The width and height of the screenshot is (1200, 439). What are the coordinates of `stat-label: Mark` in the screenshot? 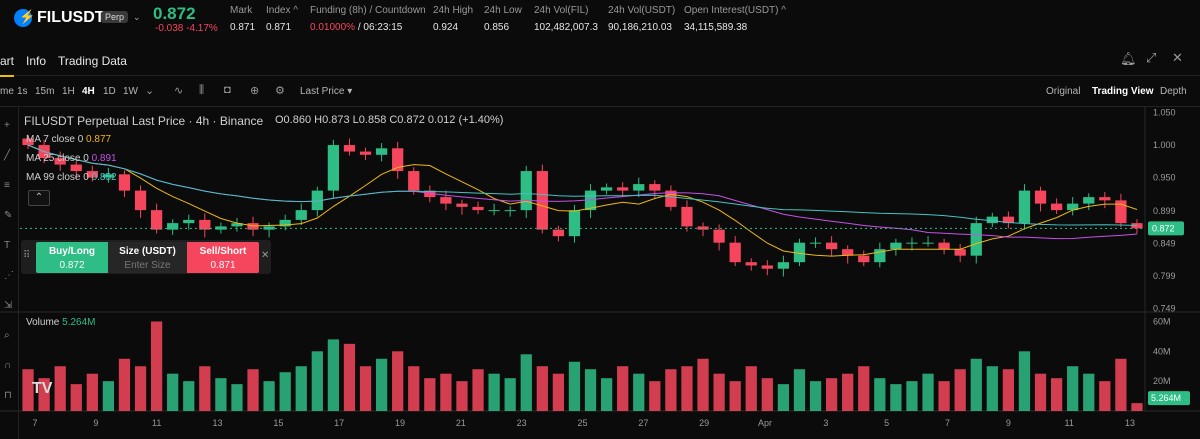 It's located at (241, 10).